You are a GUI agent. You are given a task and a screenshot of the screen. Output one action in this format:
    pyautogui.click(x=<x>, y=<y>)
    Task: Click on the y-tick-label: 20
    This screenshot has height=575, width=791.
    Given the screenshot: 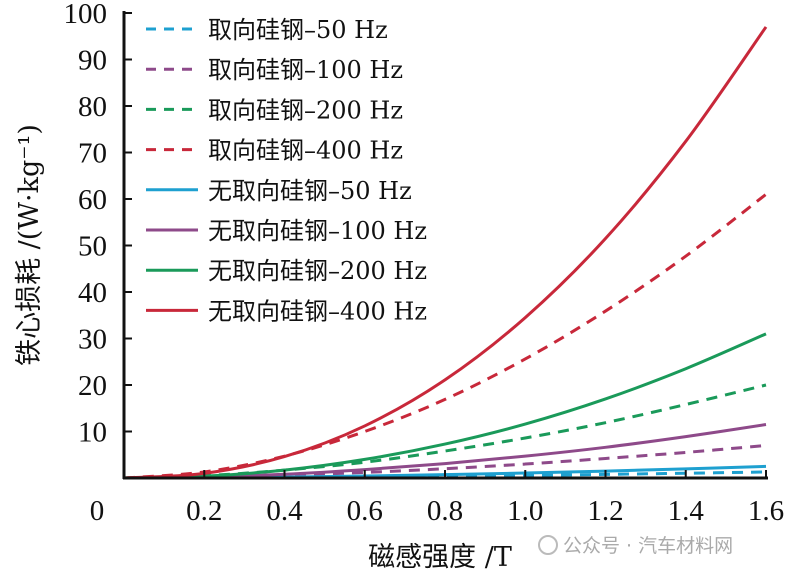 What is the action you would take?
    pyautogui.click(x=92, y=386)
    